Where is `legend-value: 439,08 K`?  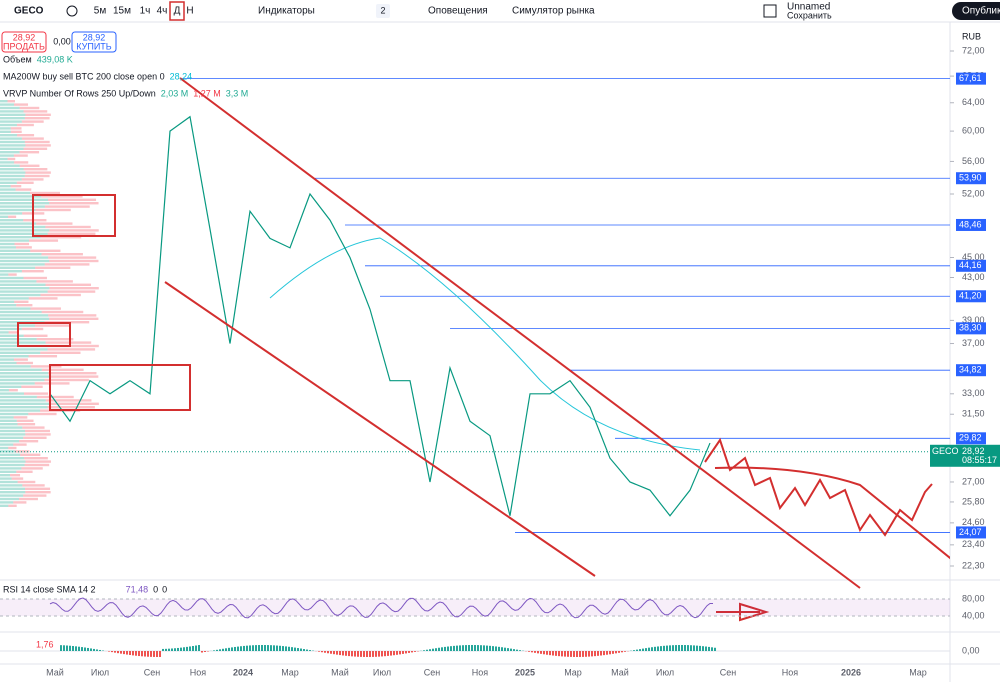
legend-value: 439,08 K is located at coordinates (55, 59).